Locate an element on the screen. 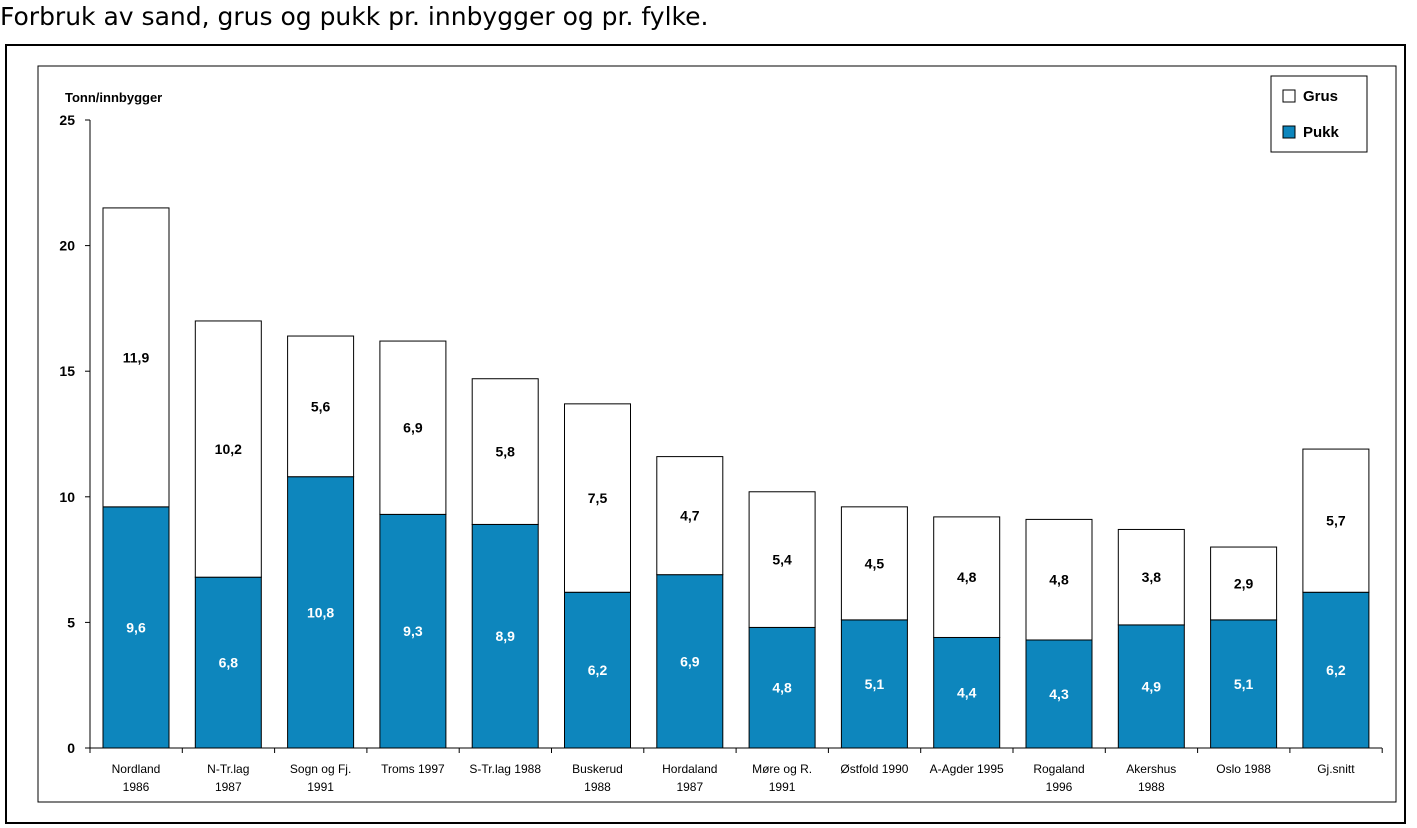  x-tick-label: S-Tr.lag 1988 is located at coordinates (505, 769).